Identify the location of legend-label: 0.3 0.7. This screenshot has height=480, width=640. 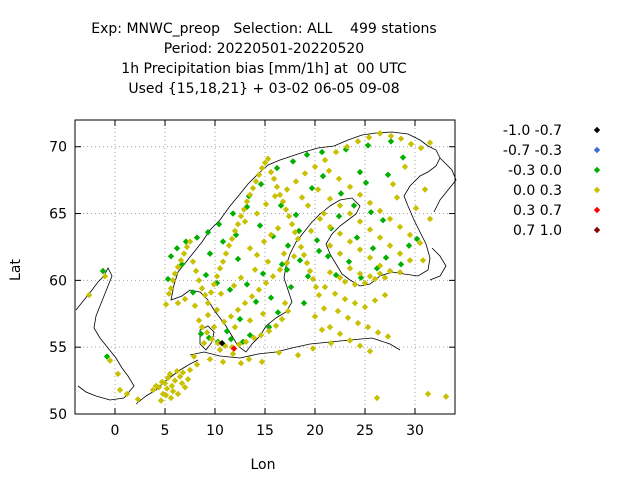
(537, 211).